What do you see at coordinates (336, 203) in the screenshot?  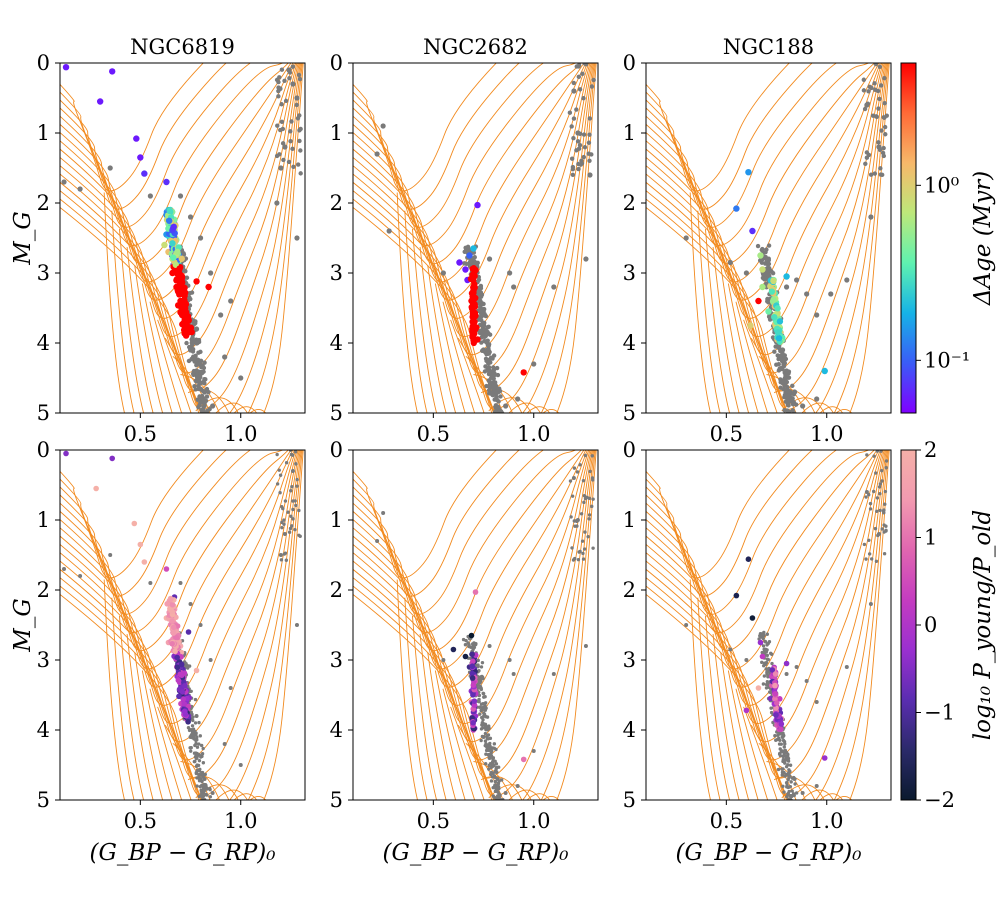 I see `y-tick-label: 2` at bounding box center [336, 203].